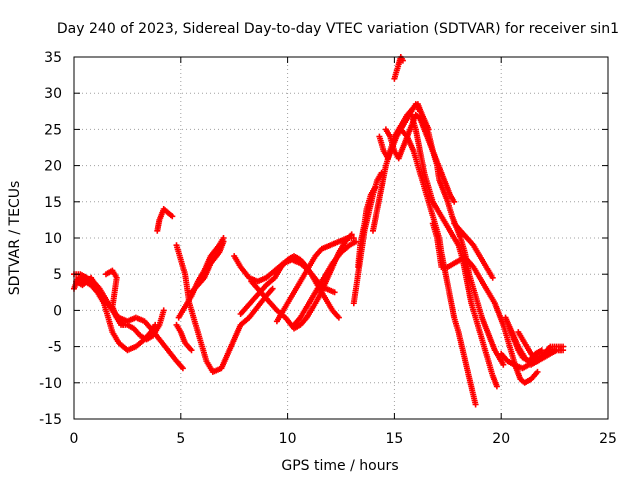 This screenshot has height=480, width=640. Describe the element at coordinates (50, 420) in the screenshot. I see `y-tick-label: -15` at that location.